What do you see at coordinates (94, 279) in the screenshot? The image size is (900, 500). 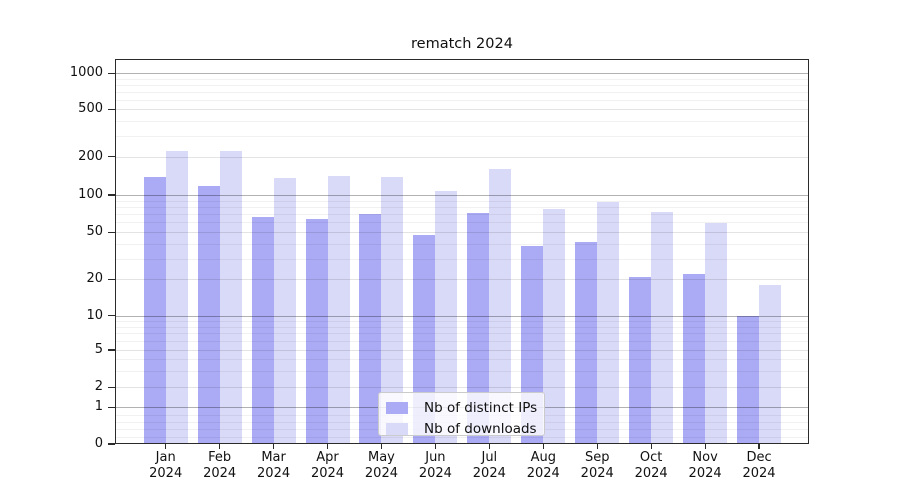 I see `y-tick-label: 20` at bounding box center [94, 279].